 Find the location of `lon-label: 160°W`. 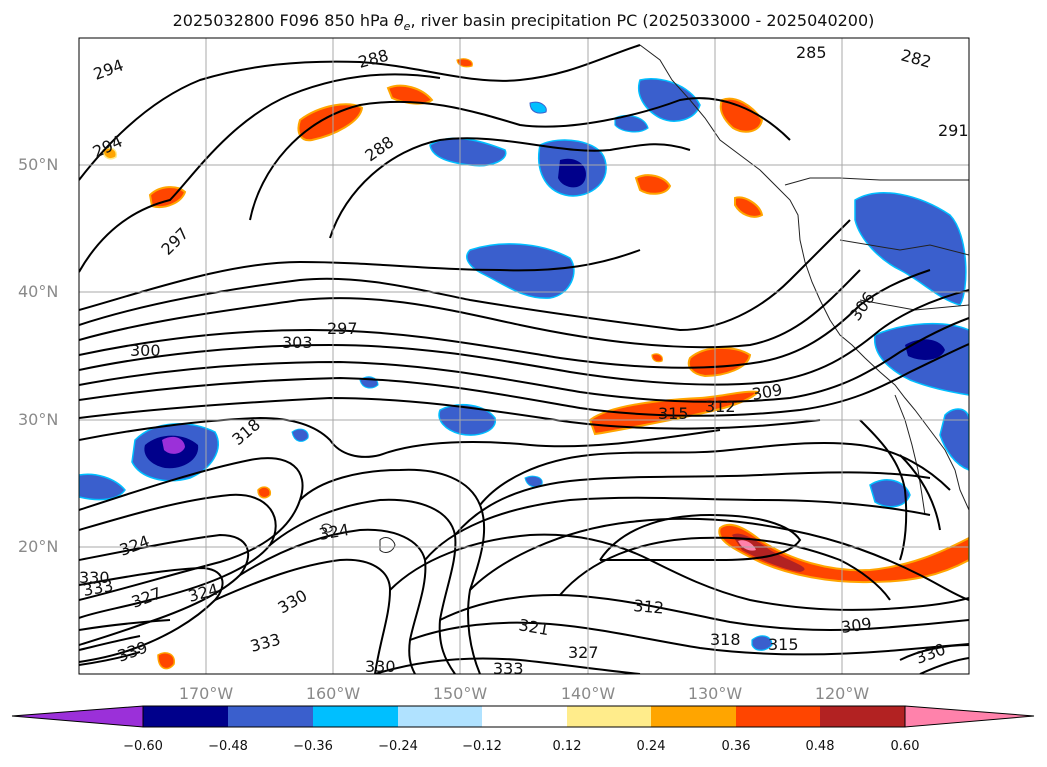

lon-label: 160°W is located at coordinates (333, 693).